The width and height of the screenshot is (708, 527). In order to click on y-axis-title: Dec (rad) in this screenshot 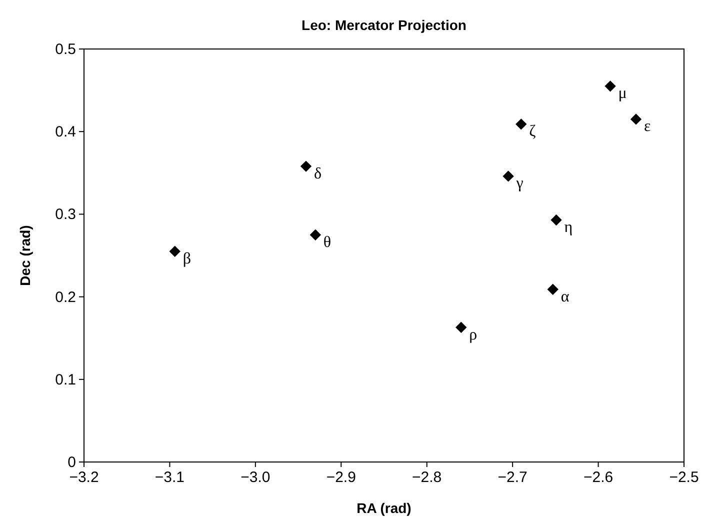, I will do `click(25, 255)`.